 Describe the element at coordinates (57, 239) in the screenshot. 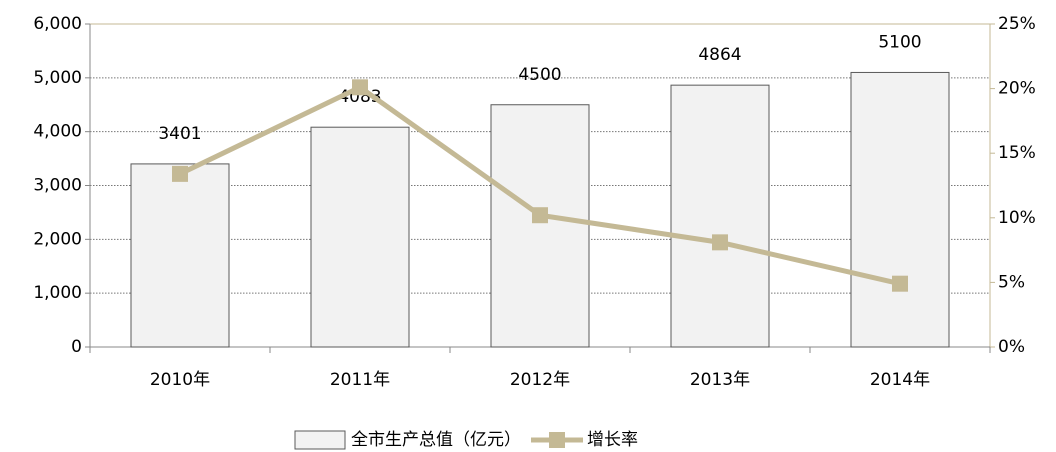

I see `y-tick-label: 2,000` at that location.